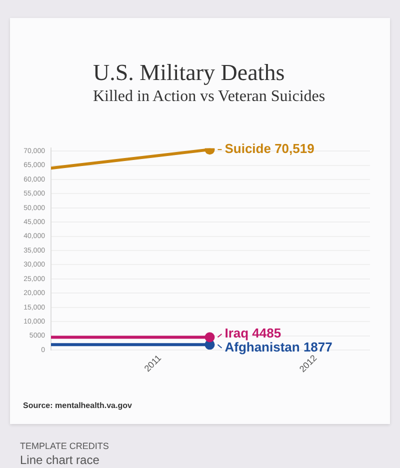  I want to click on chart-title: U.S. Military Deaths, so click(189, 72).